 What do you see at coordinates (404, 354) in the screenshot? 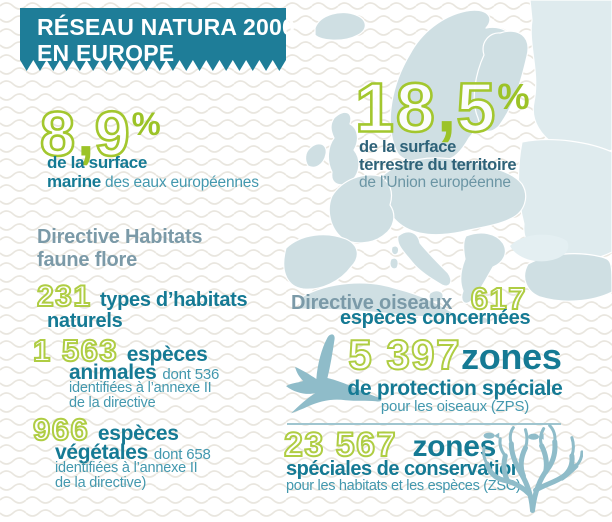
I see `zps-number: 5 397` at bounding box center [404, 354].